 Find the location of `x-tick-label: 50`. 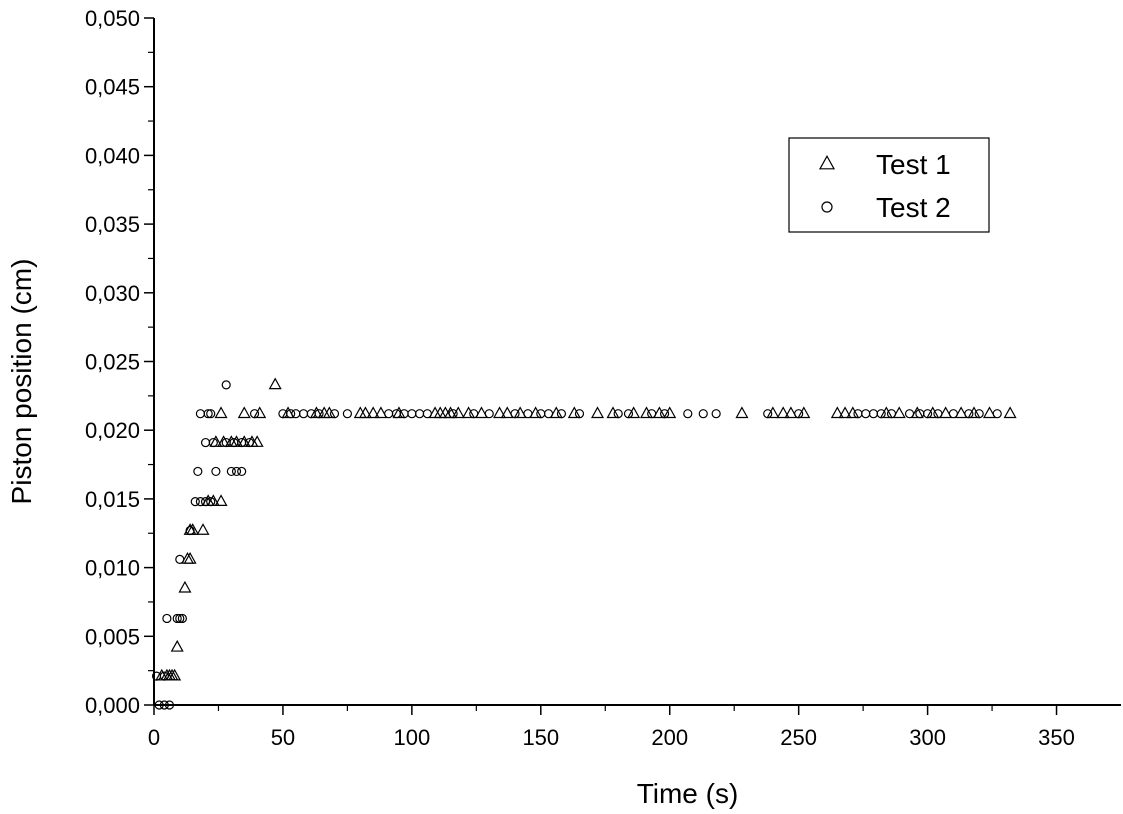

x-tick-label: 50 is located at coordinates (283, 737).